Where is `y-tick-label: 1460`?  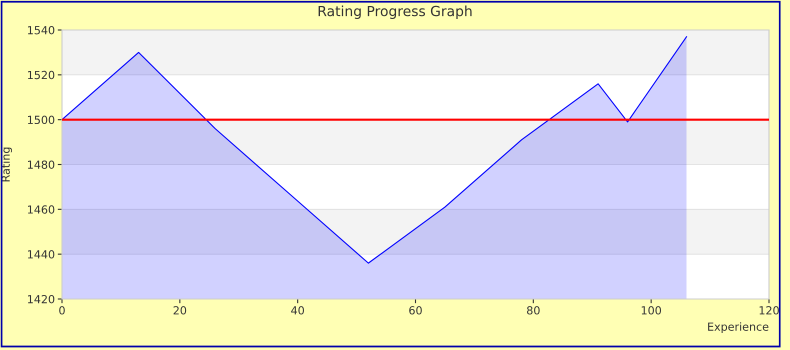 y-tick-label: 1460 is located at coordinates (41, 209).